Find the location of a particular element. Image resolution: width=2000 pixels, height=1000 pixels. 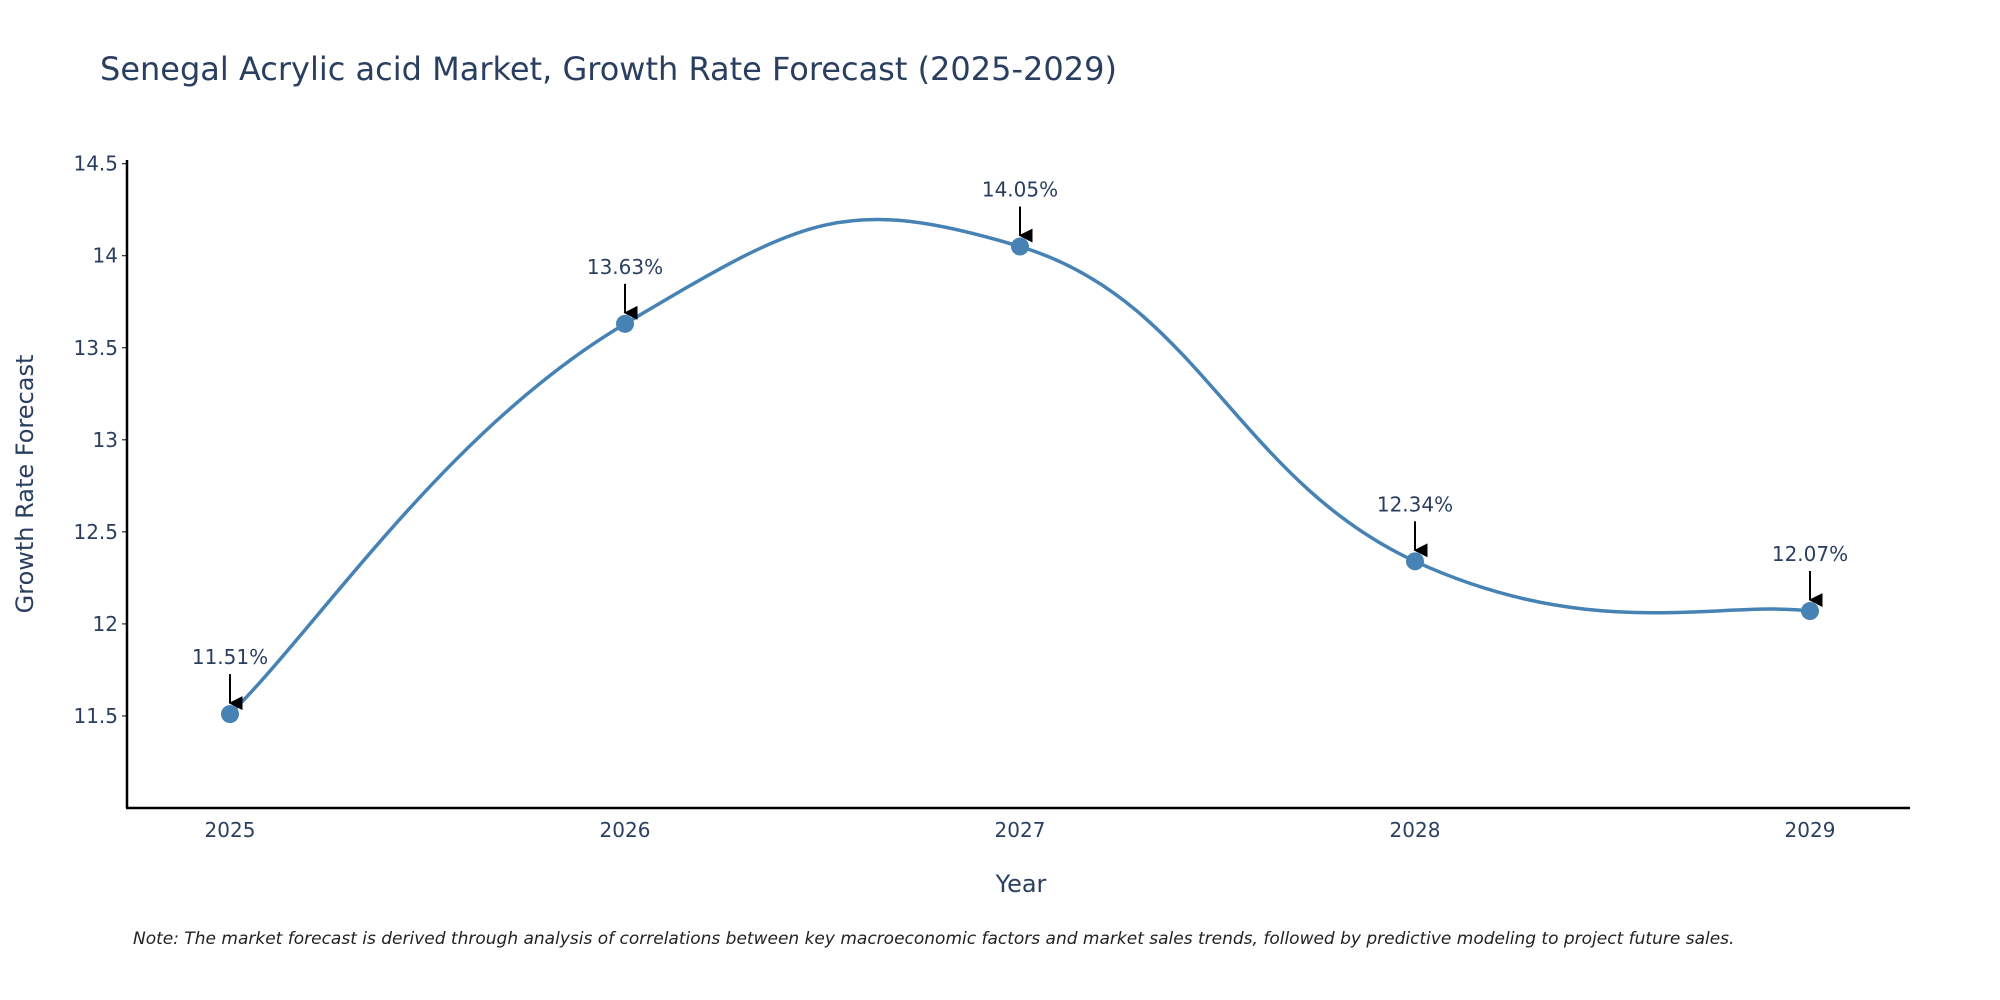

y-tick-label: 13 is located at coordinates (105, 440).